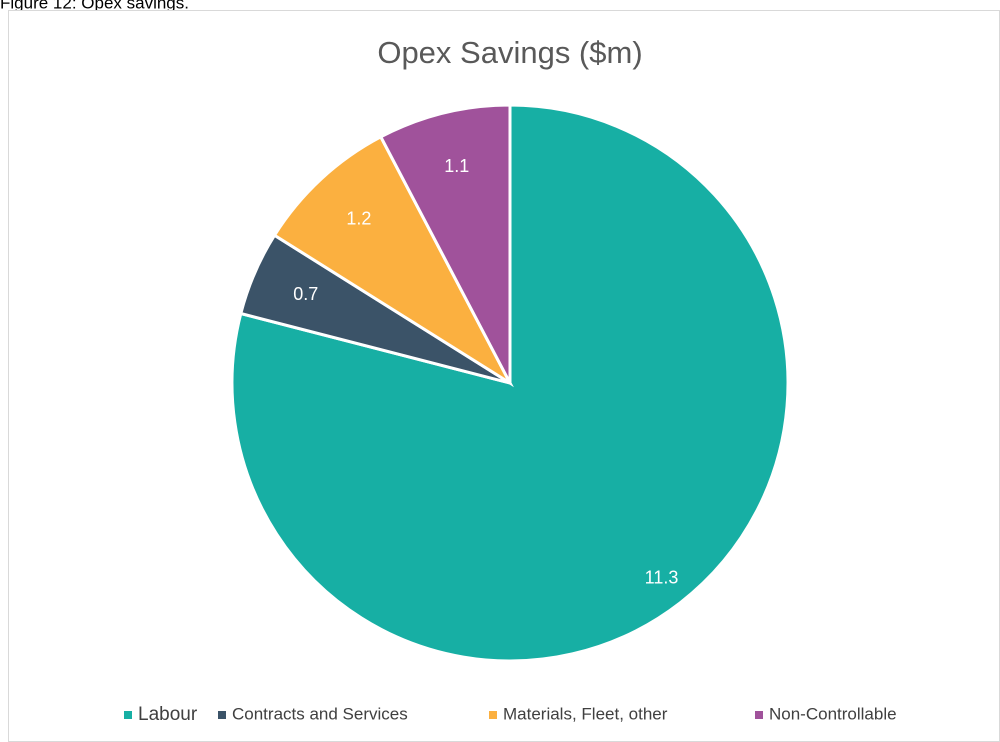  Describe the element at coordinates (509, 52) in the screenshot. I see `chart-title: Opex Savings ($m)` at that location.